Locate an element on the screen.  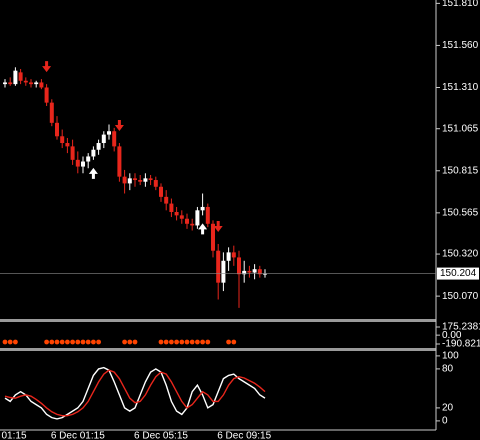
x-tick-label: 6 Dec 09:15 is located at coordinates (244, 435).